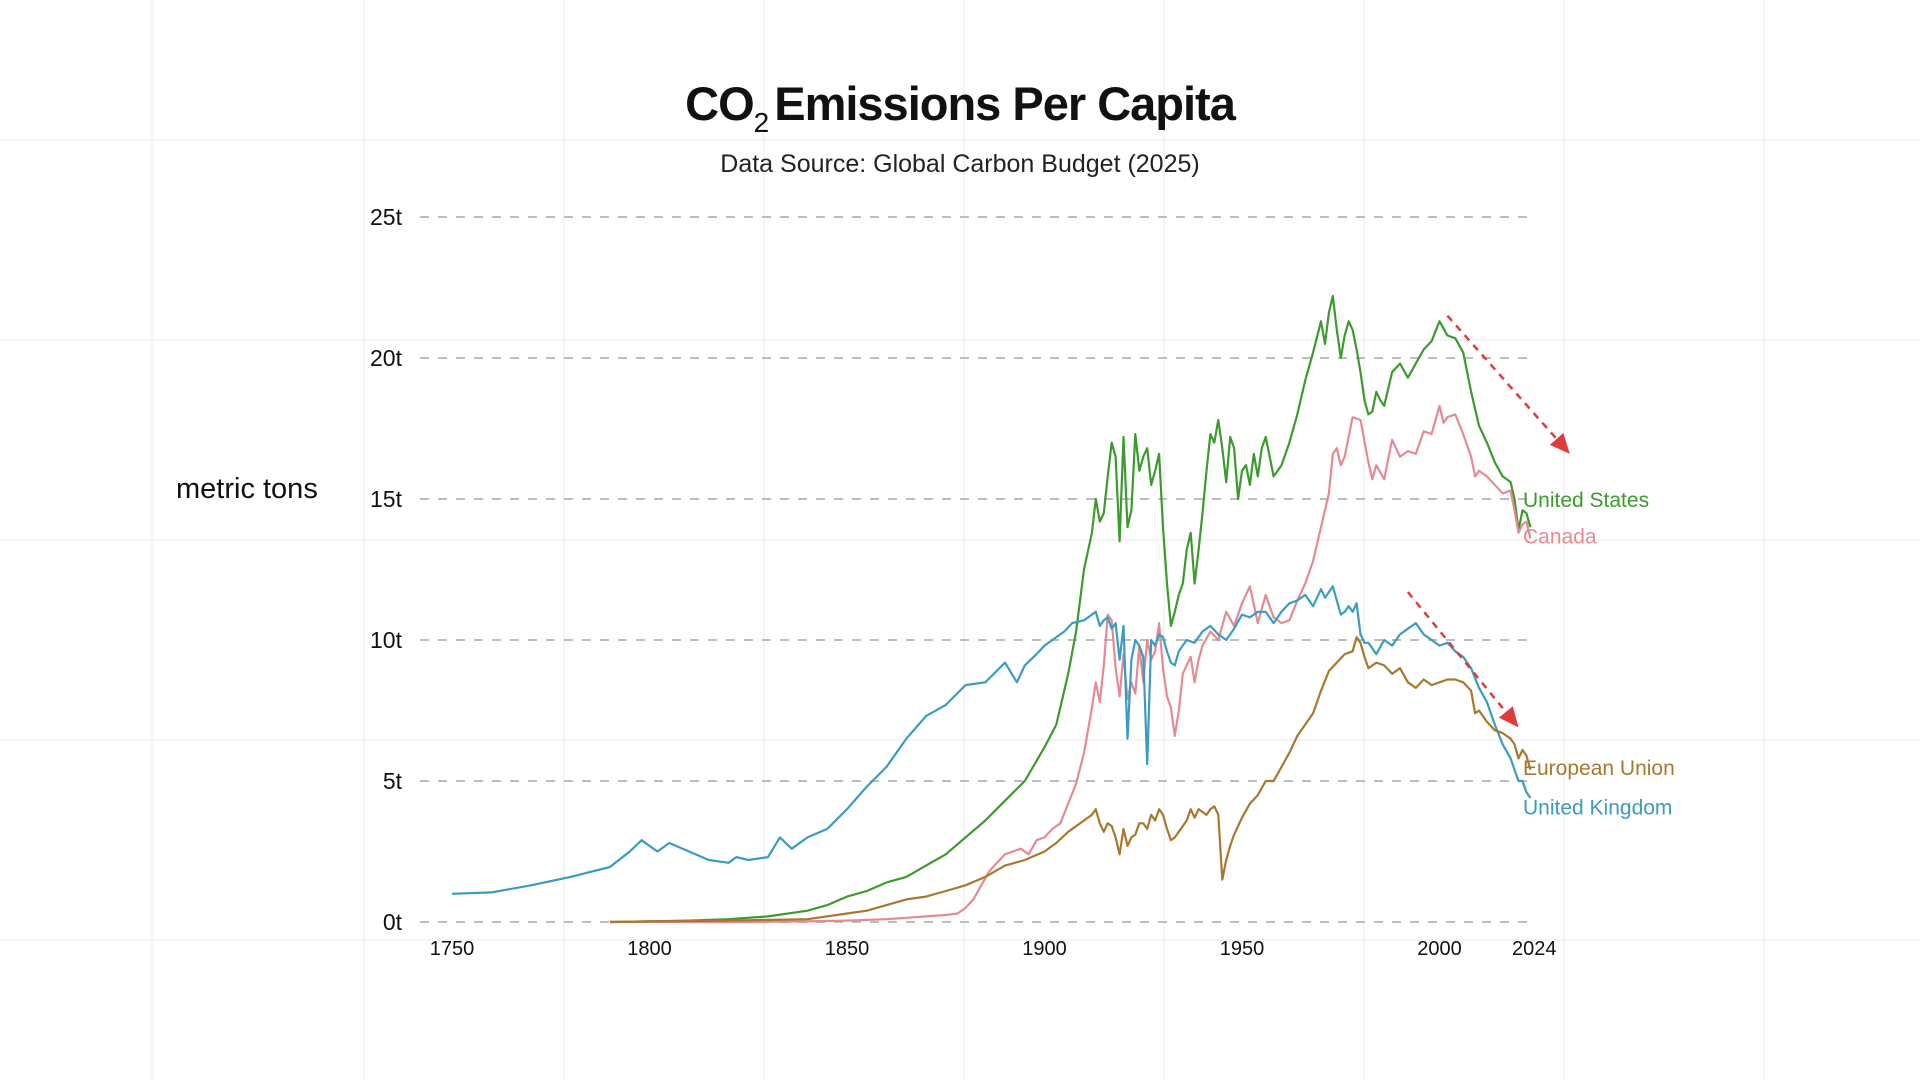  What do you see at coordinates (386, 569) in the screenshot?
I see `y-tick-labels: 0t 5t 10t 15t 20t 25t` at bounding box center [386, 569].